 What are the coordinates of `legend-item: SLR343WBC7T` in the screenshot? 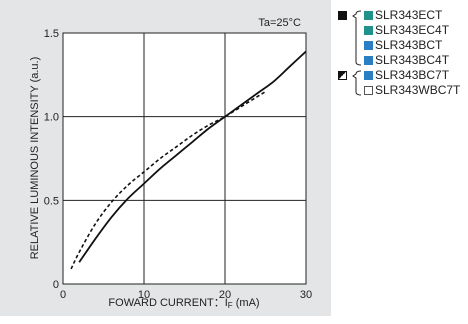 It's located at (412, 90).